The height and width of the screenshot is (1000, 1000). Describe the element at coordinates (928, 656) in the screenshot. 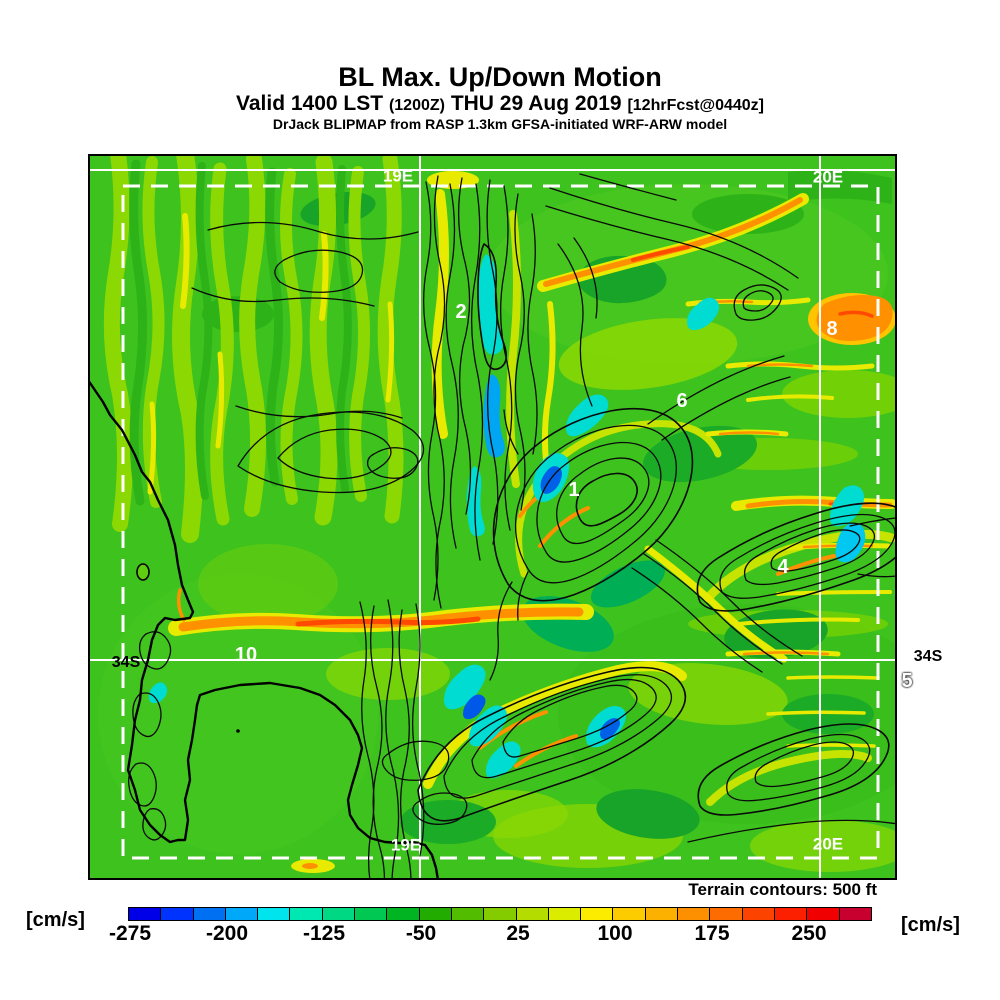

I see `grid-label-34s-right: 34S` at that location.